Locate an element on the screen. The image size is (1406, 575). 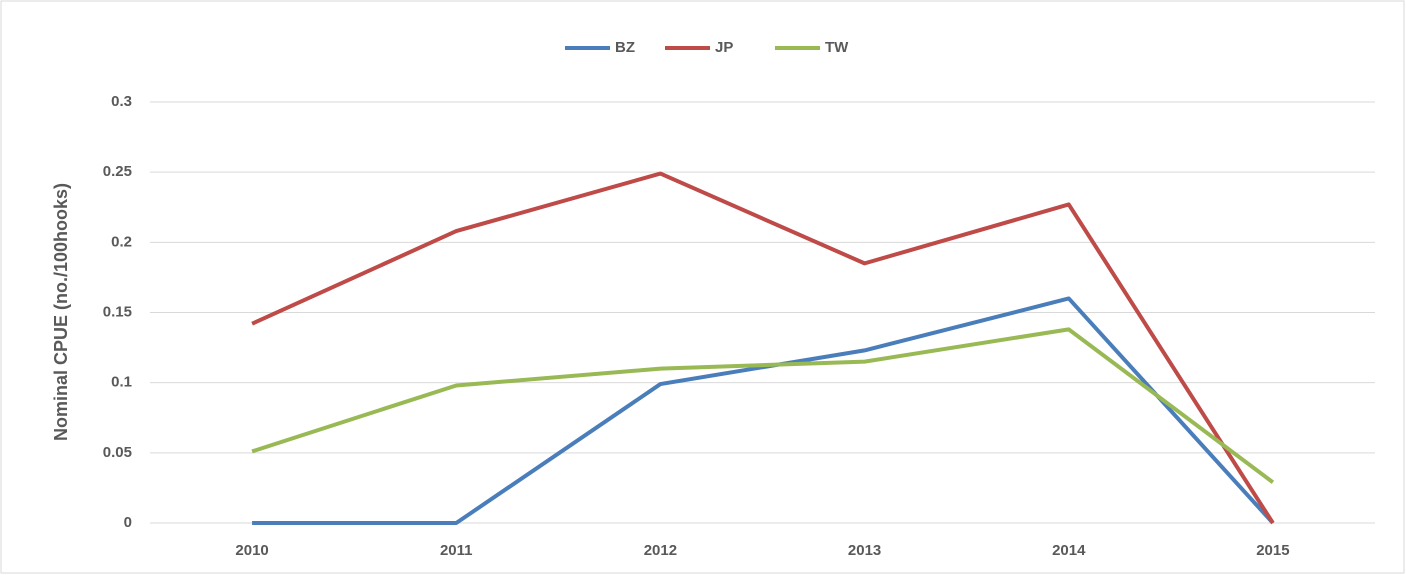
y-tick-label: 0.05 is located at coordinates (117, 452).